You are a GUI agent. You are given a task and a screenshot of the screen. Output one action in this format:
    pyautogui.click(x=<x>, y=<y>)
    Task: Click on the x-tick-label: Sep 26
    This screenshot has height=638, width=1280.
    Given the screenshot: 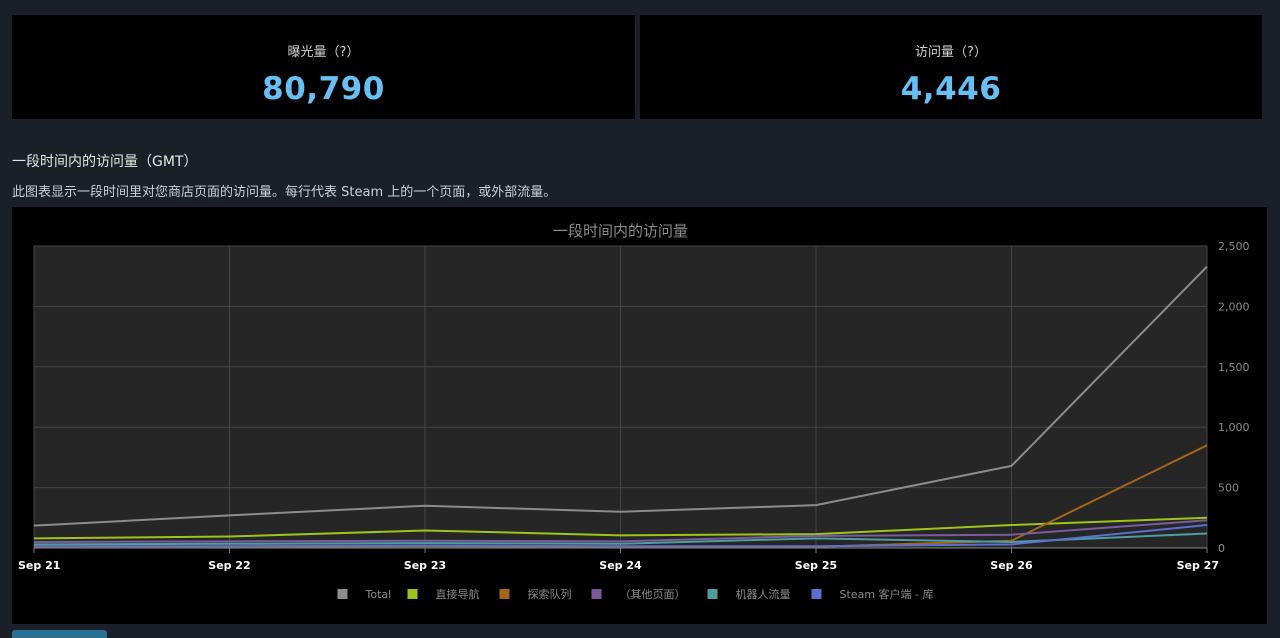 What is the action you would take?
    pyautogui.click(x=1011, y=565)
    